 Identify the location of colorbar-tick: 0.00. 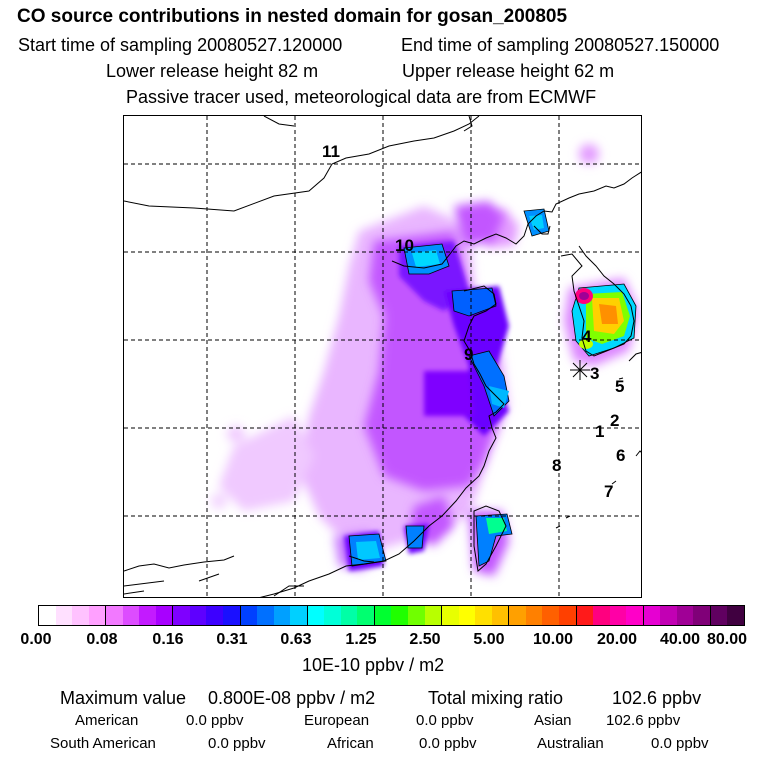
(36, 639).